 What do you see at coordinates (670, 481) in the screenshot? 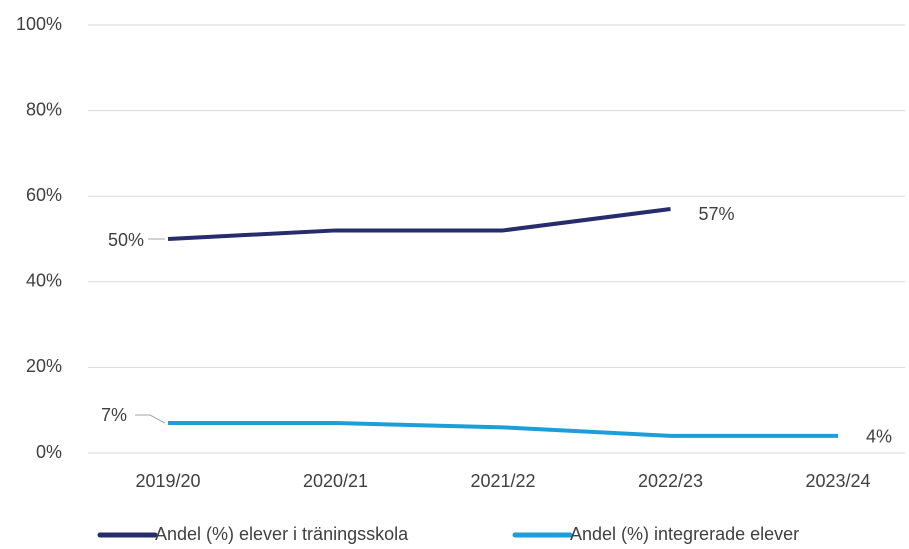
I see `x-tick-label: 2022/23` at bounding box center [670, 481].